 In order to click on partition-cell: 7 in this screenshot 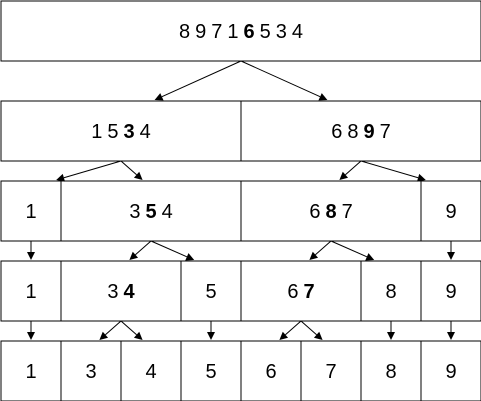, I will do `click(331, 370)`.